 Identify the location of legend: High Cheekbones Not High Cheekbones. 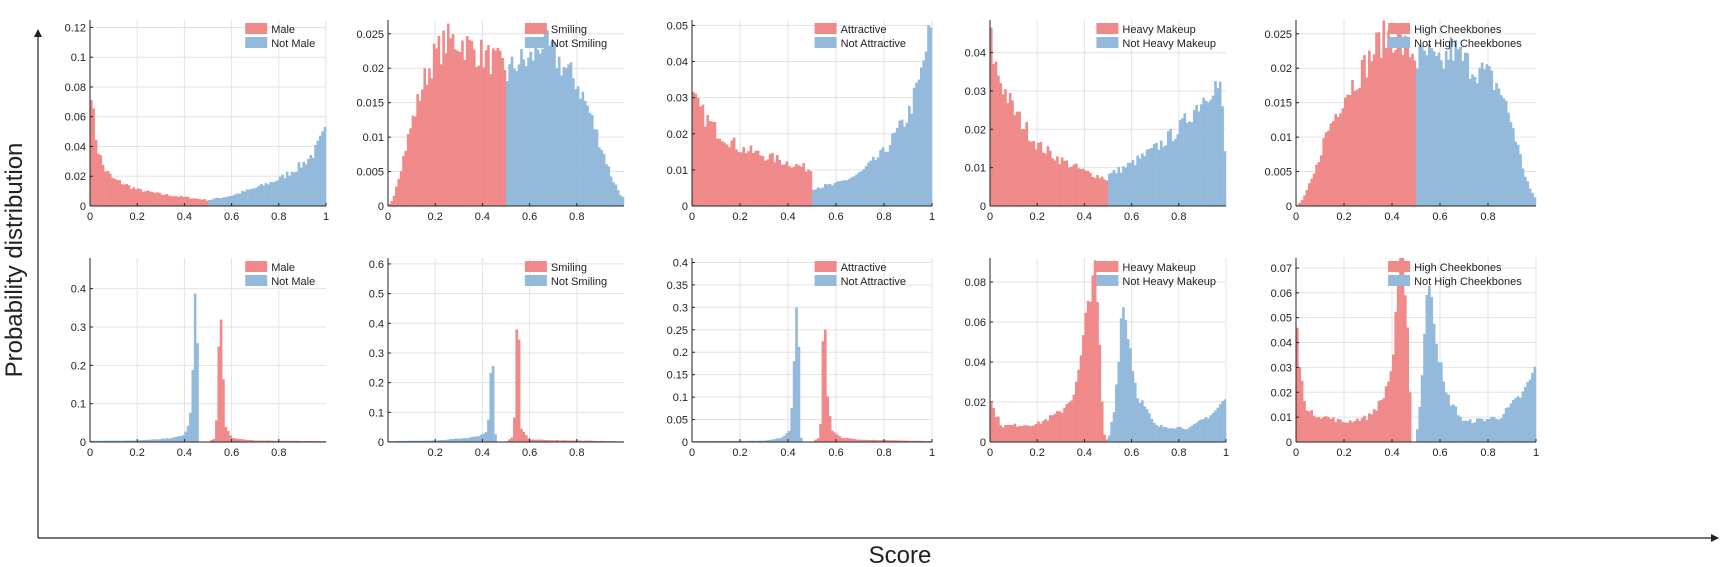
(1455, 274).